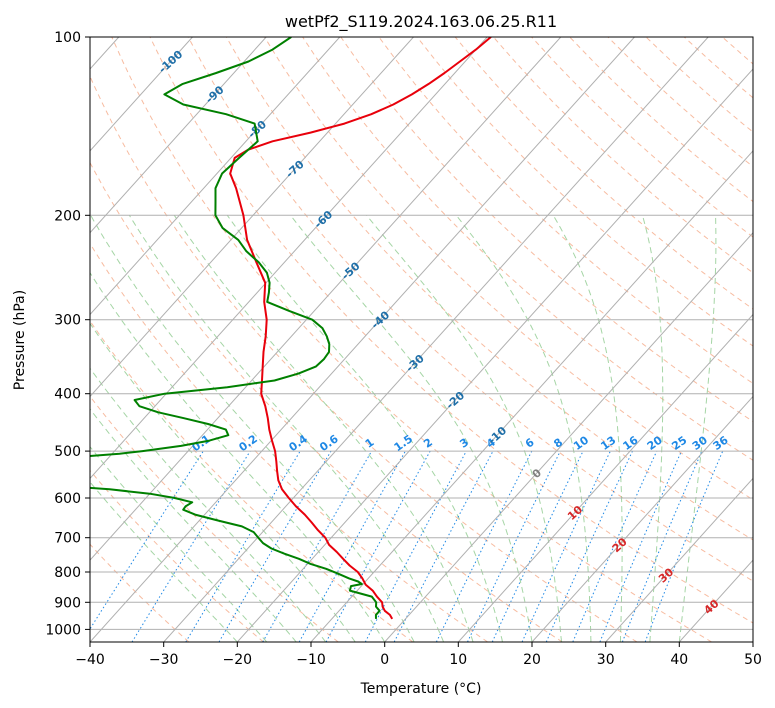 This screenshot has width=775, height=708. I want to click on chart-title: wetPf2_S119.2024.163.06.25.R11, so click(421, 22).